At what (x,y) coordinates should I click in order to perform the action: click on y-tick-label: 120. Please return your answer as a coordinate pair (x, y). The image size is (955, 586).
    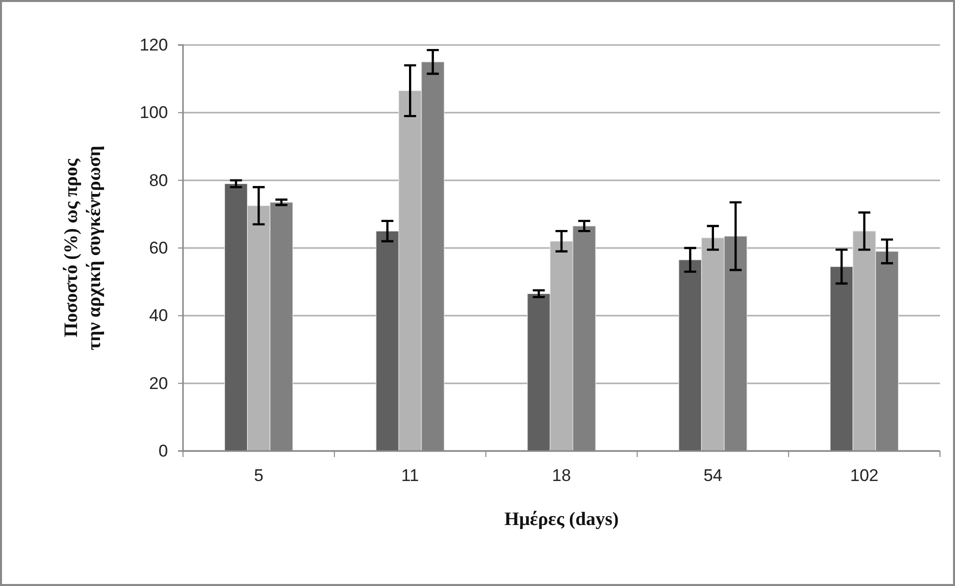
    Looking at the image, I should click on (154, 44).